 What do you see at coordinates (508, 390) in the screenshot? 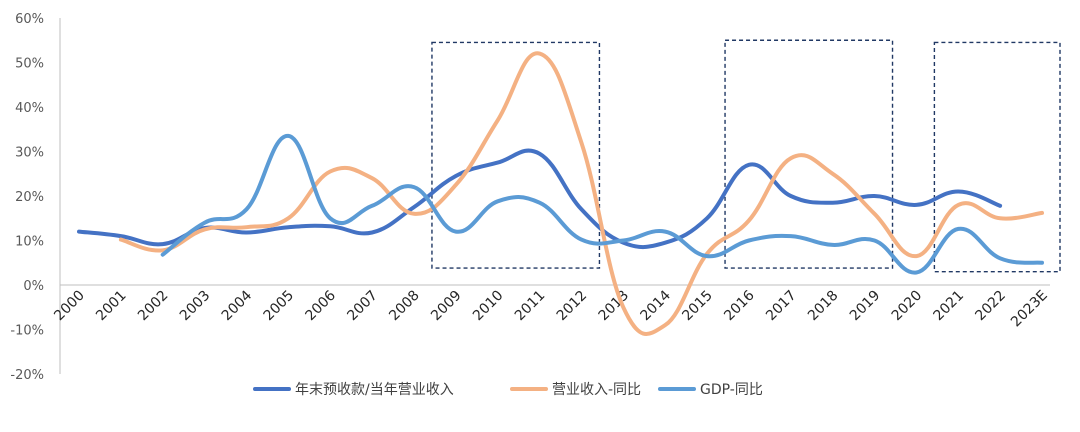
I see `legend: 年末预收款/当年营业收入 营业收入-同比 GDP-同比` at bounding box center [508, 390].